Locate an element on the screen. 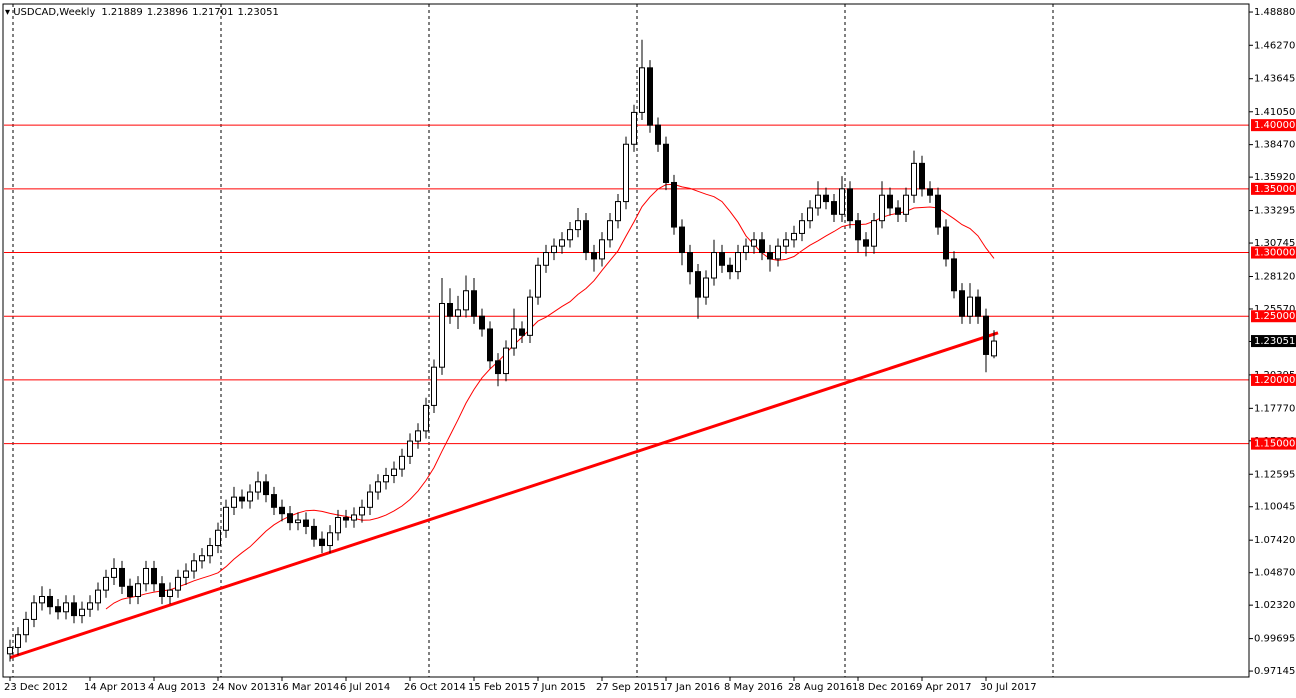  x-tick-label: 24 Nov 2013 is located at coordinates (244, 687).